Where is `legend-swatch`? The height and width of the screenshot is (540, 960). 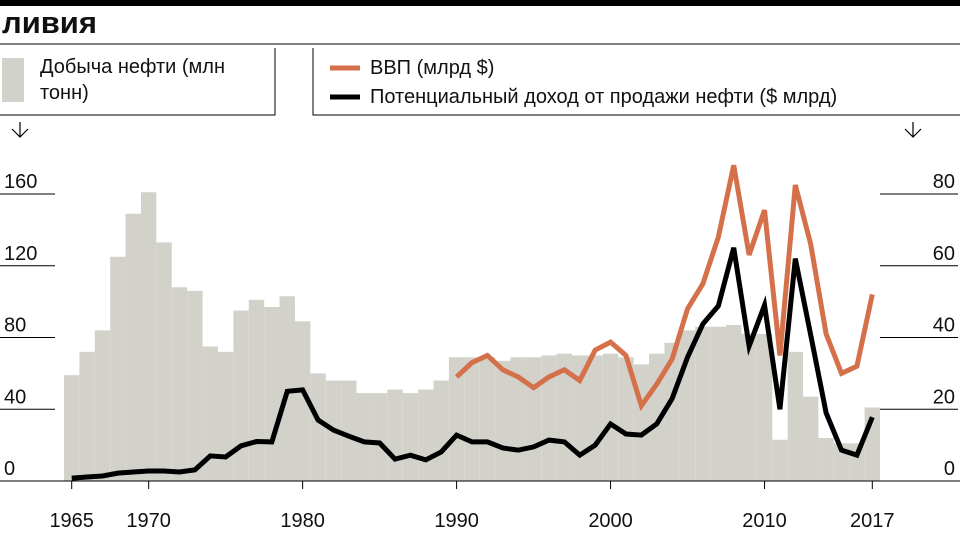
legend-swatch is located at coordinates (13, 80).